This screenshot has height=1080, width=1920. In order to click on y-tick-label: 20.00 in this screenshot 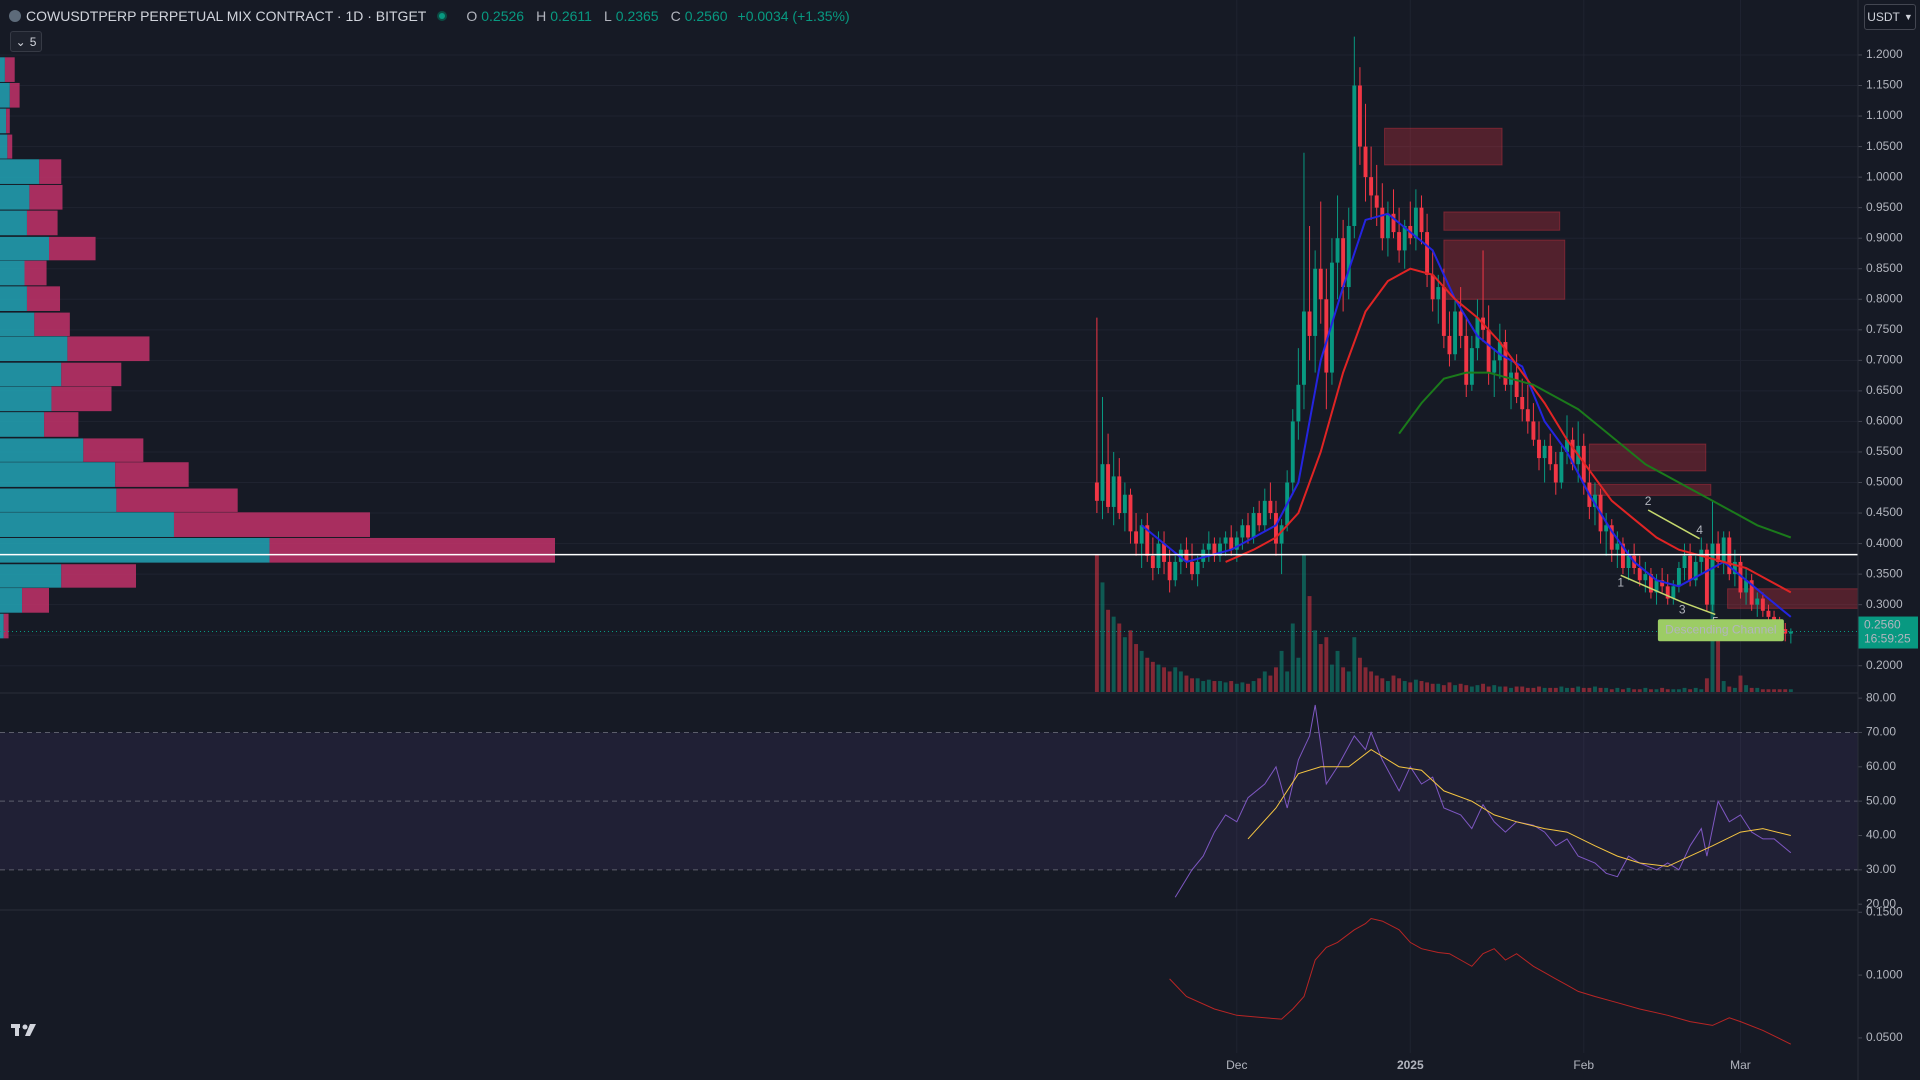, I will do `click(1881, 903)`.